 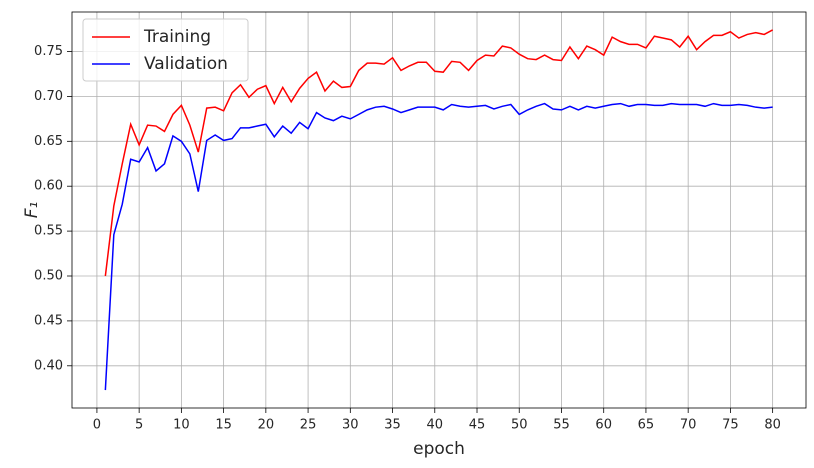 What do you see at coordinates (223, 425) in the screenshot?
I see `x-tick-label: 15` at bounding box center [223, 425].